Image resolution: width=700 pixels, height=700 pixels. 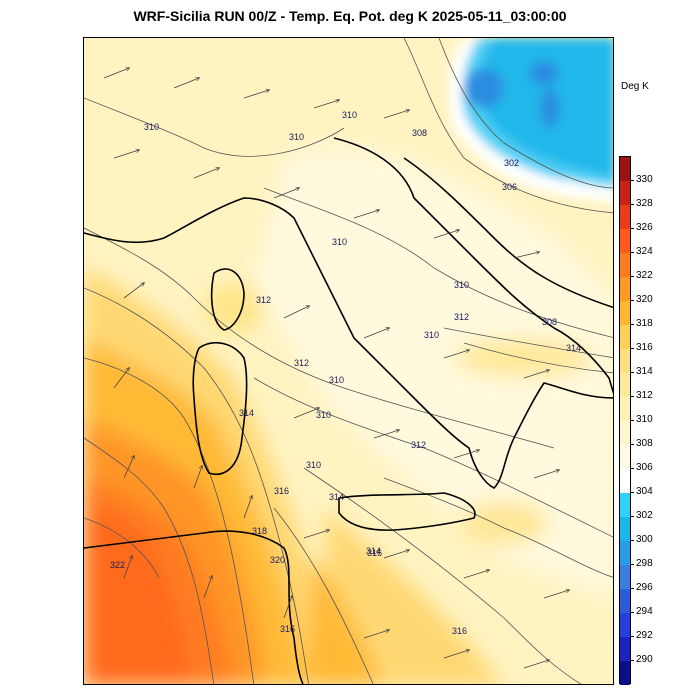 I want to click on colorbar-tick-label: 318, so click(x=644, y=323).